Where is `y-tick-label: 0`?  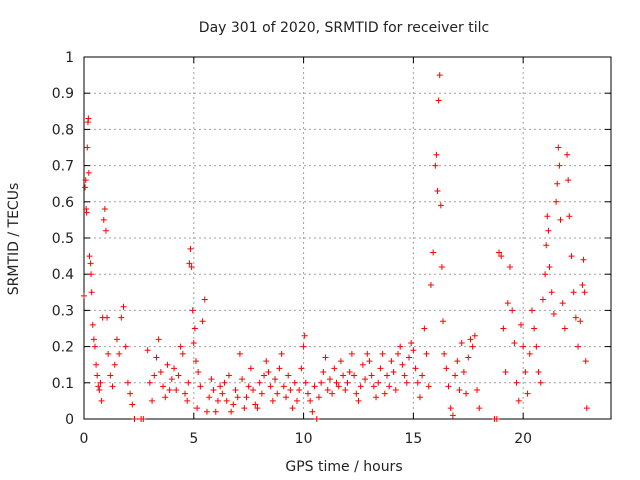
y-tick-label: 0 is located at coordinates (69, 420).